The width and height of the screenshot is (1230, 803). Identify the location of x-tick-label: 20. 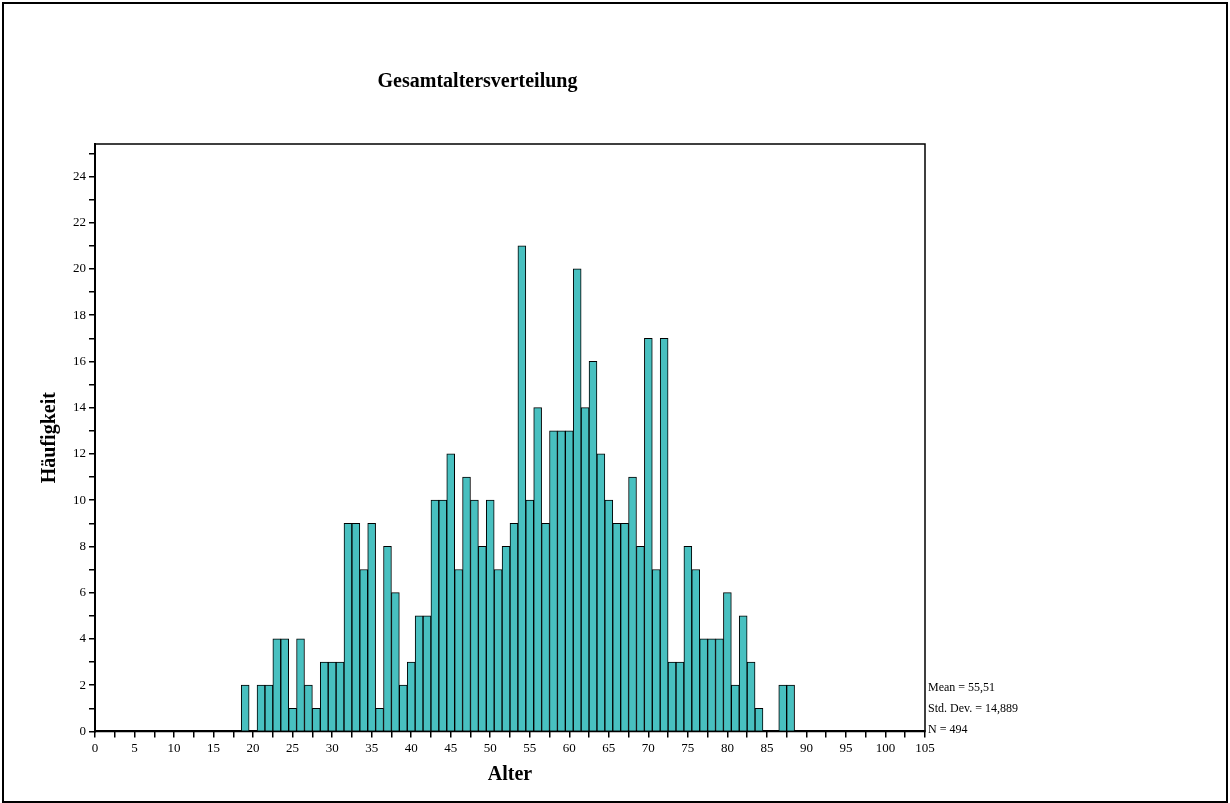
(253, 747).